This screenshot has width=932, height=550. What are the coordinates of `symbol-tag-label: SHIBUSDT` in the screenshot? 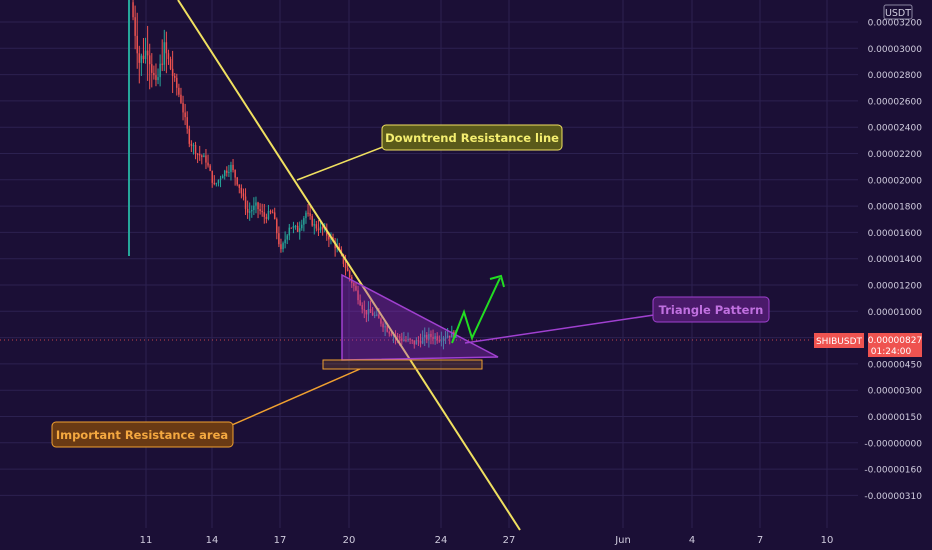 It's located at (839, 342).